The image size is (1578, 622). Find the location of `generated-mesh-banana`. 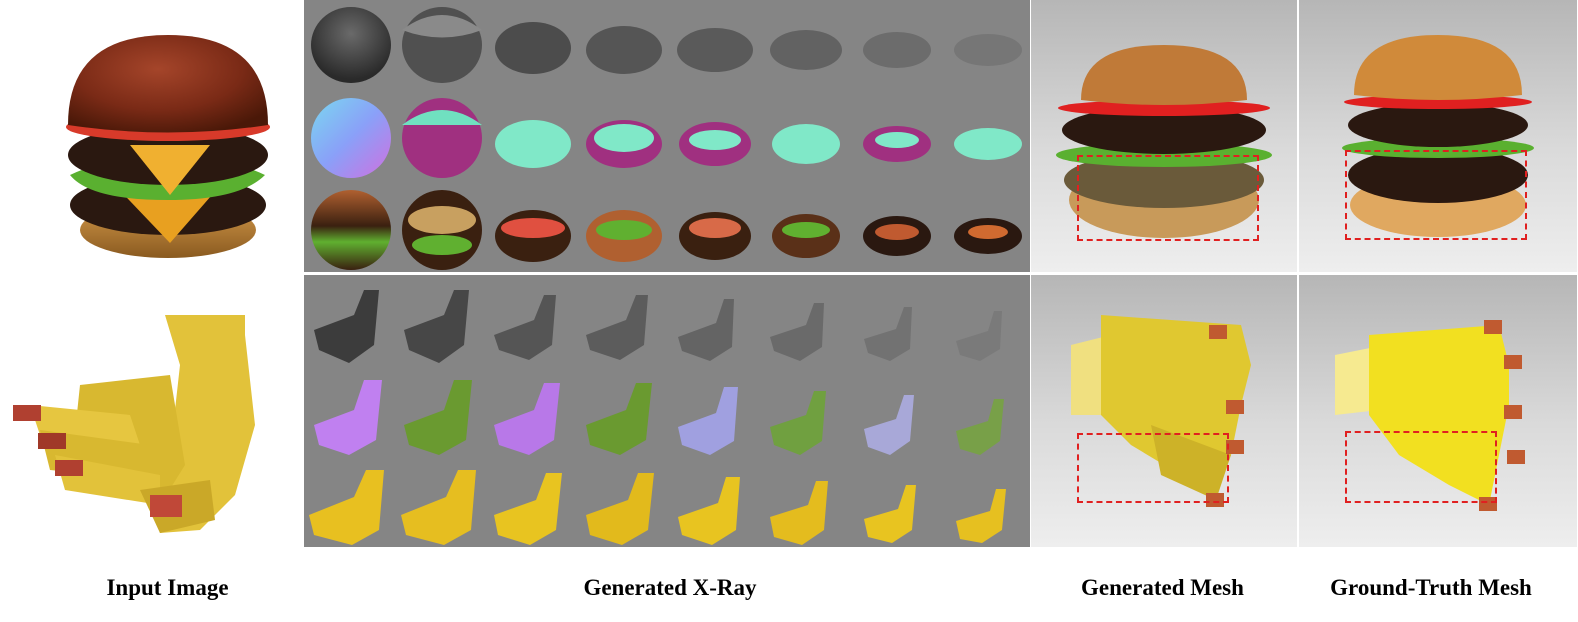

generated-mesh-banana is located at coordinates (1164, 411).